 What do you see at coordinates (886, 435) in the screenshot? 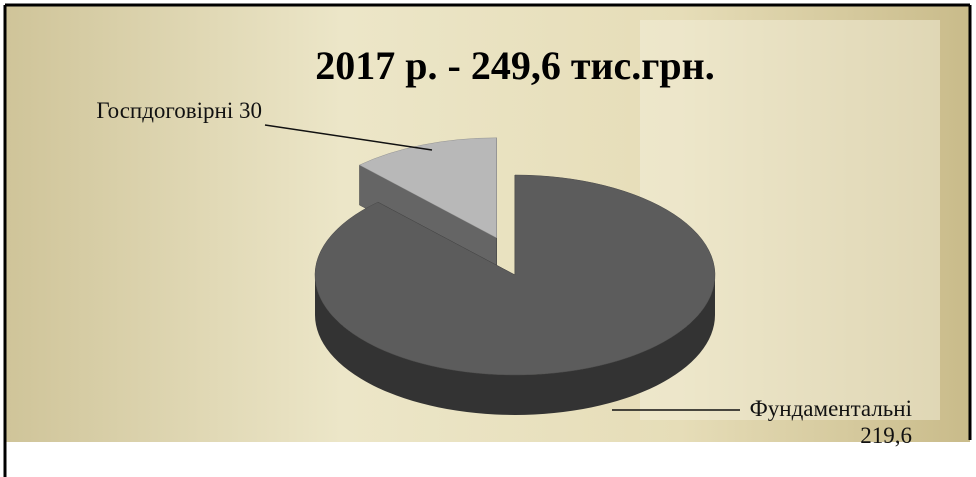
I see `value-label: 219,6` at bounding box center [886, 435].